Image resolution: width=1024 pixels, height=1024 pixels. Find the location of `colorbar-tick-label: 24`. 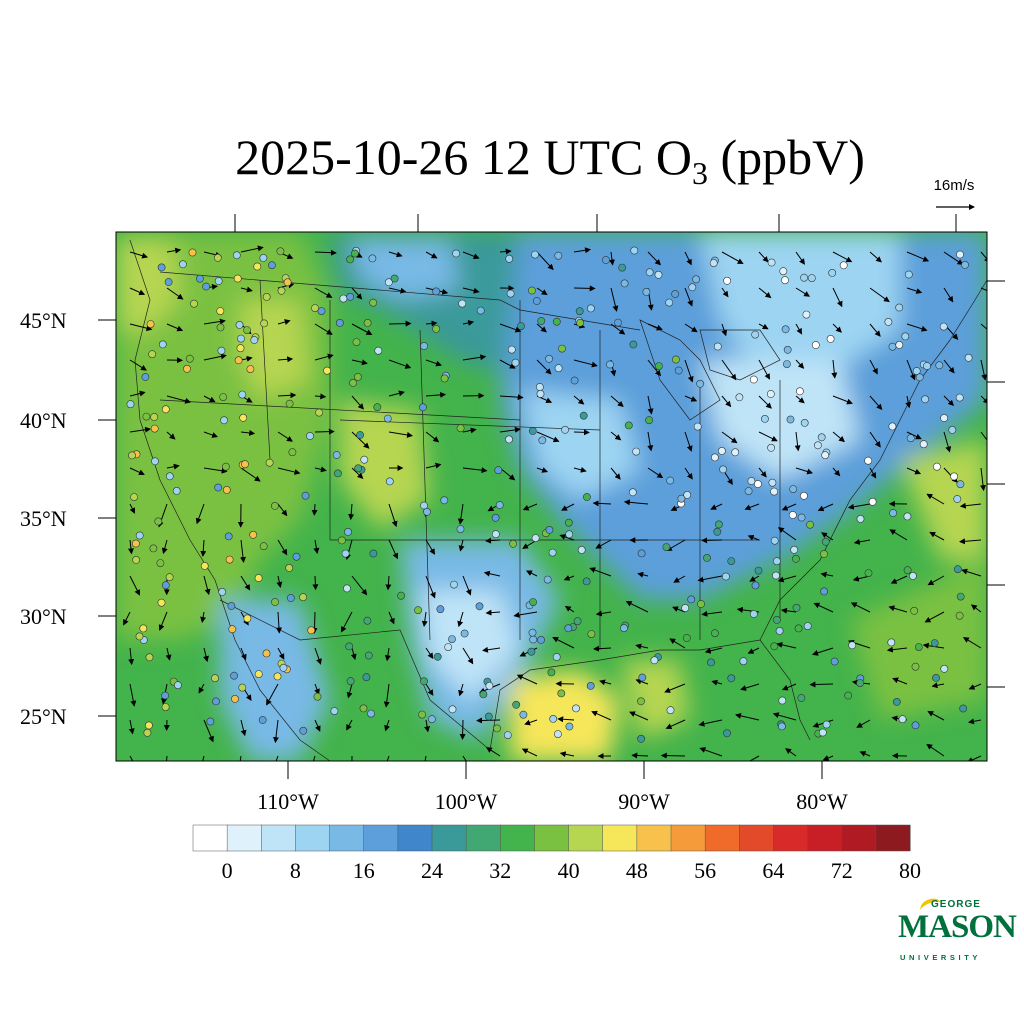

colorbar-tick-label: 24 is located at coordinates (432, 870).